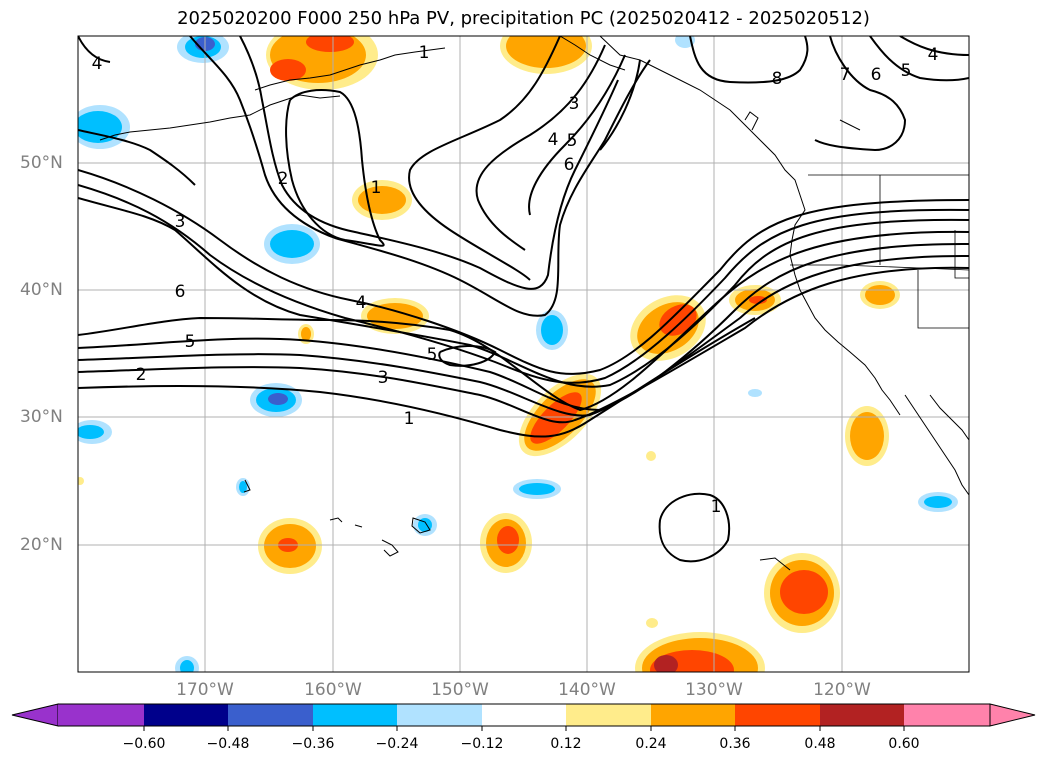  Describe the element at coordinates (41, 163) in the screenshot. I see `lat-label: 50°N` at that location.